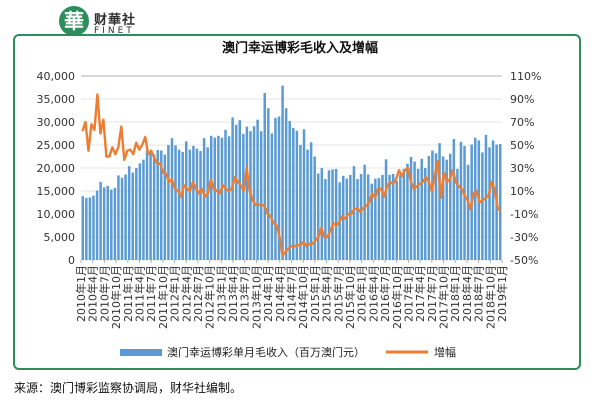 The image size is (595, 406). Describe the element at coordinates (327, 293) in the screenshot. I see `x-tick-label: 2015年4月` at that location.